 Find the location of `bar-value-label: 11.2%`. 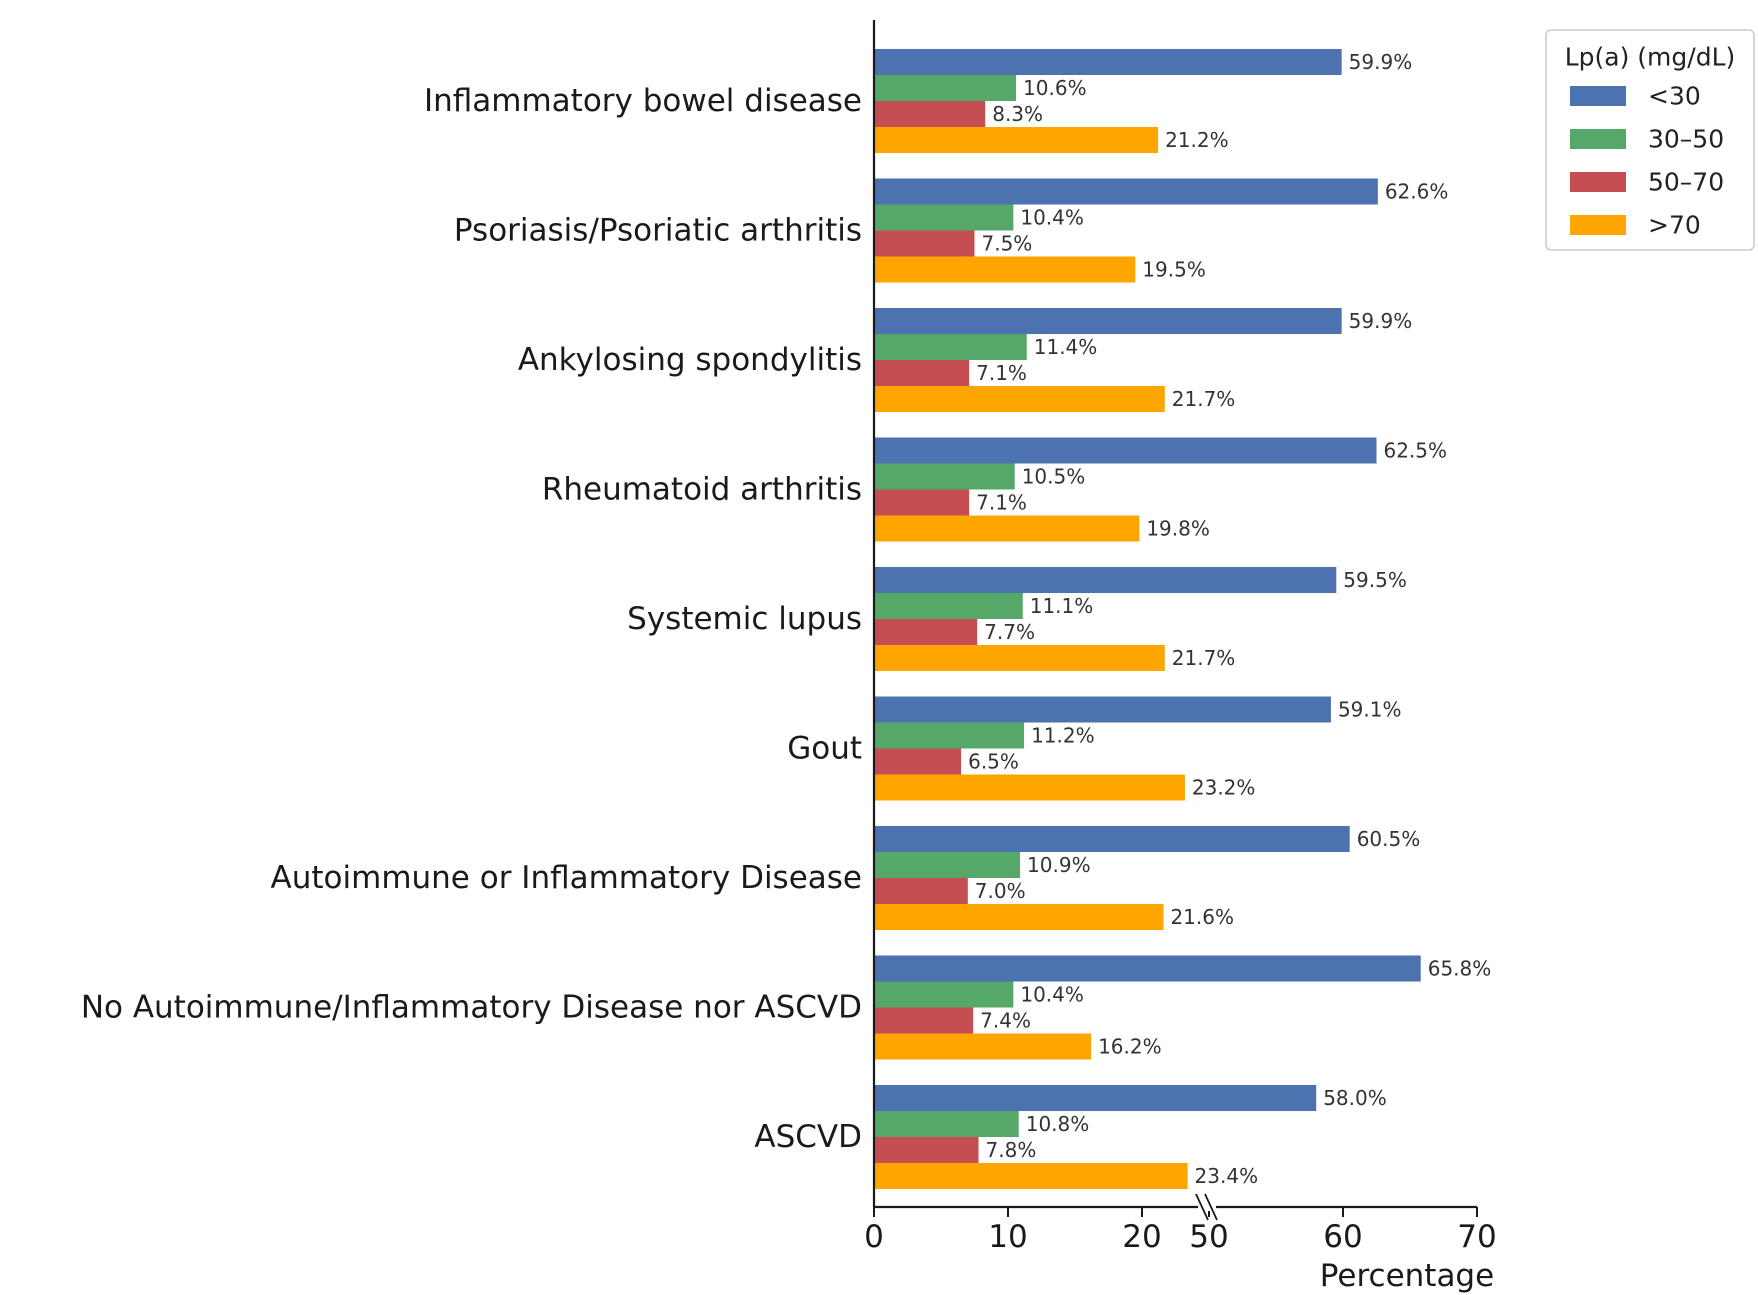

bar-value-label: 11.2% is located at coordinates (1063, 736).